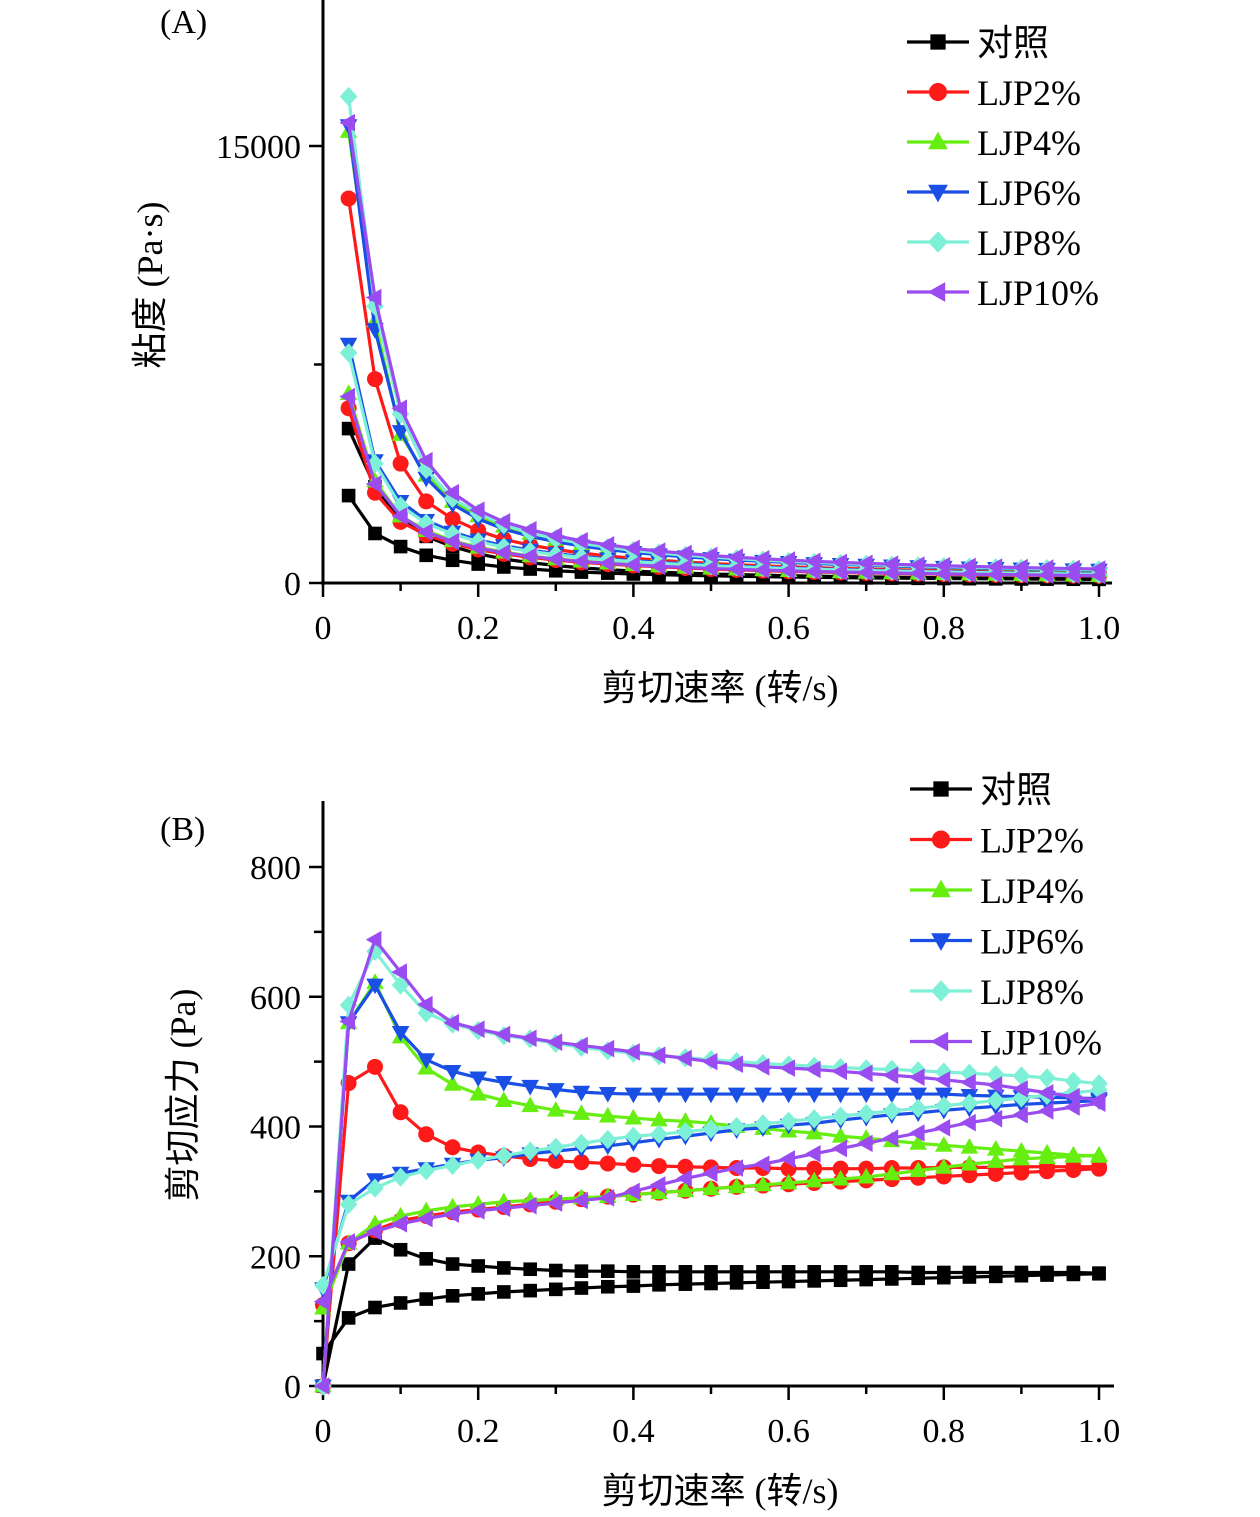 This screenshot has height=1517, width=1260. I want to click on series-control, so click(711, 1312).